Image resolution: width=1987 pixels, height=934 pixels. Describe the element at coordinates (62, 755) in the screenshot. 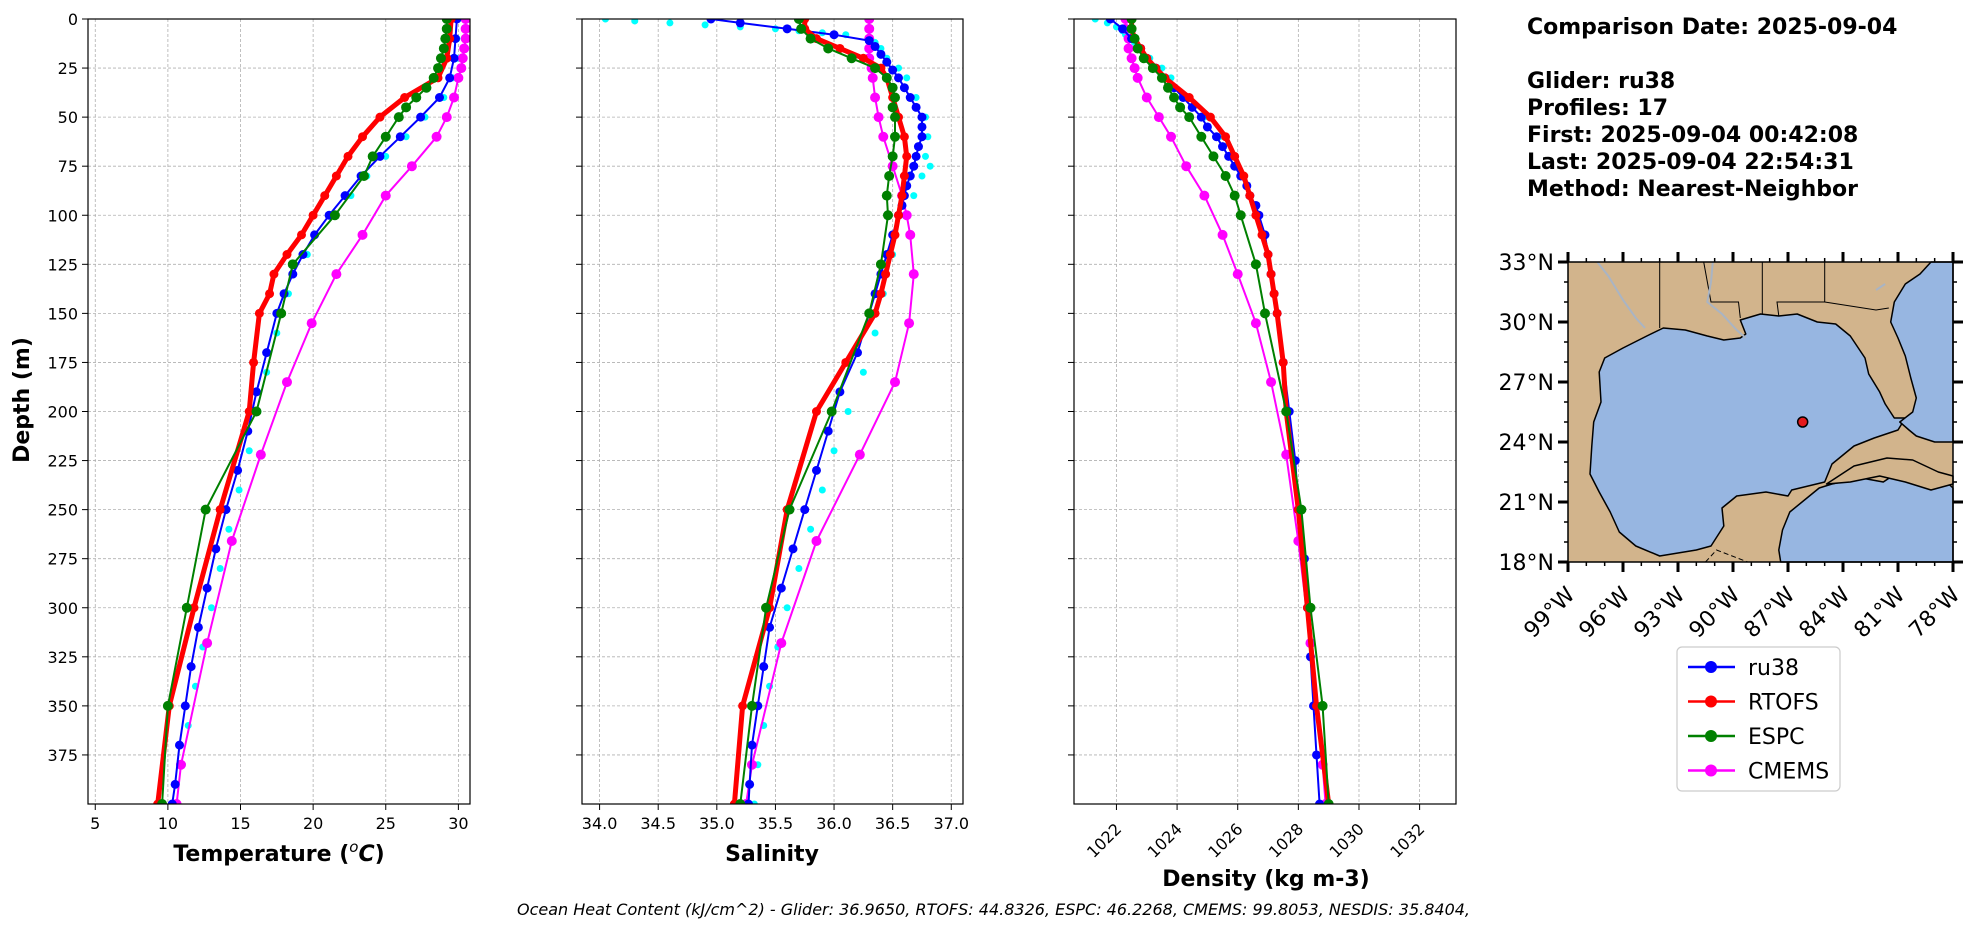

I see `y-tick-label: 375` at that location.